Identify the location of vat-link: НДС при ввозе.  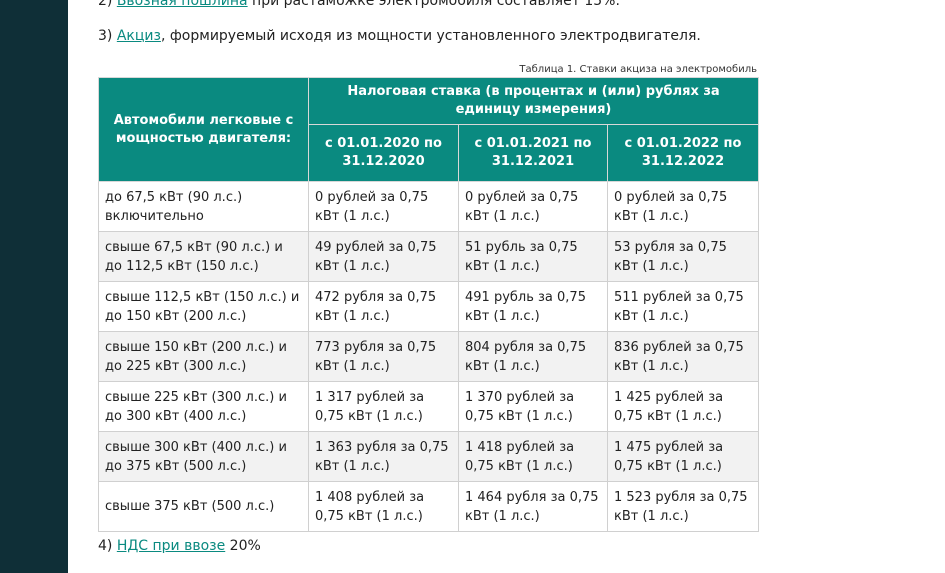
(171, 546).